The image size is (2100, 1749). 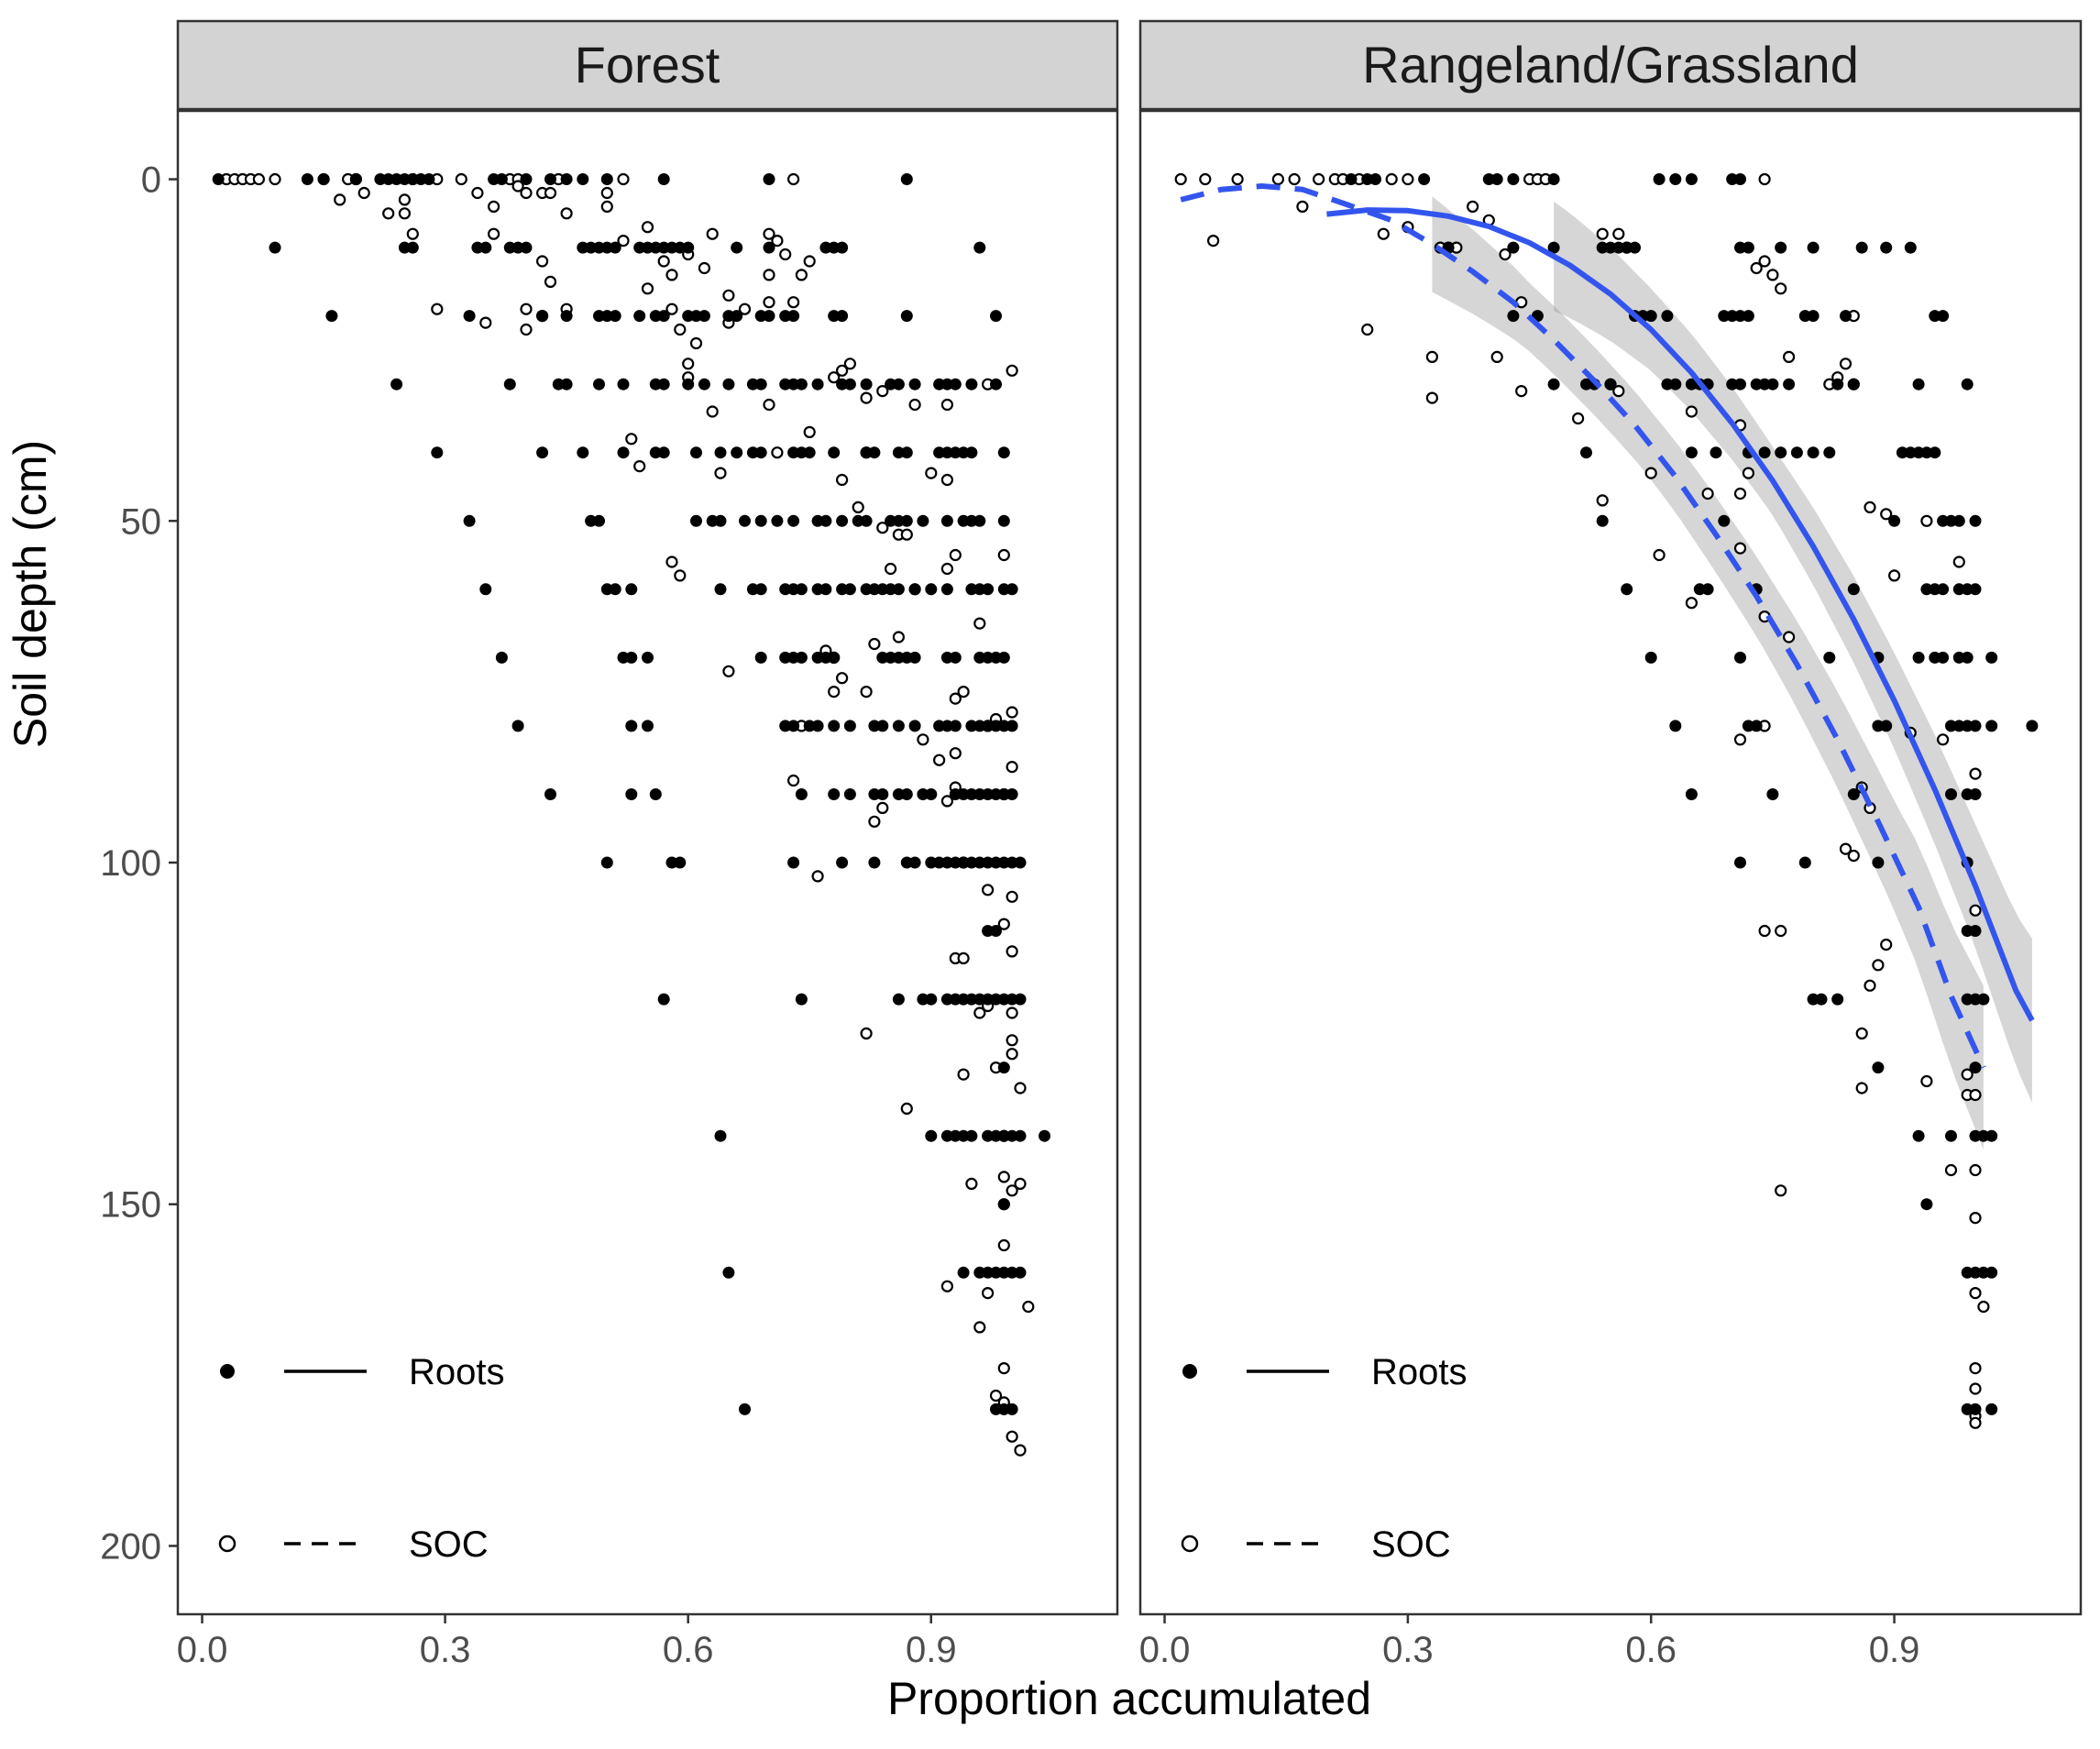 What do you see at coordinates (130, 1546) in the screenshot?
I see `y-tick-label: 200` at bounding box center [130, 1546].